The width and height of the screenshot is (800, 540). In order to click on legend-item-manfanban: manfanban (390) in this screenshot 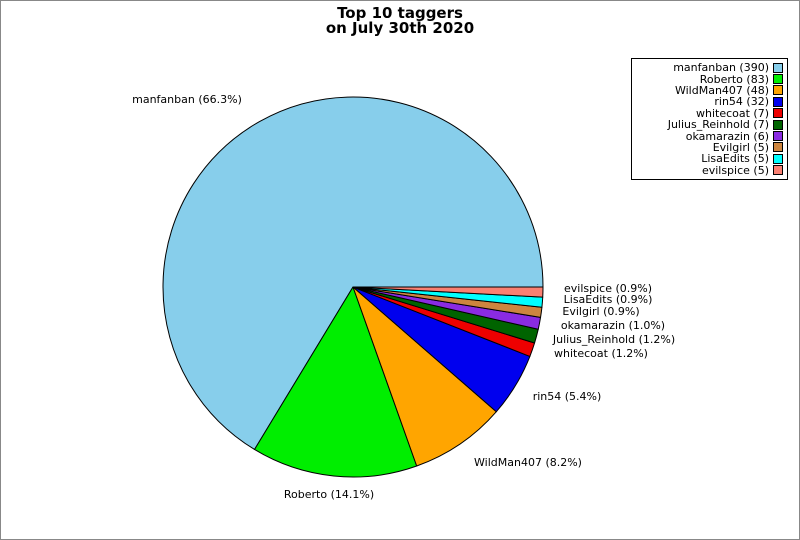, I will do `click(708, 67)`.